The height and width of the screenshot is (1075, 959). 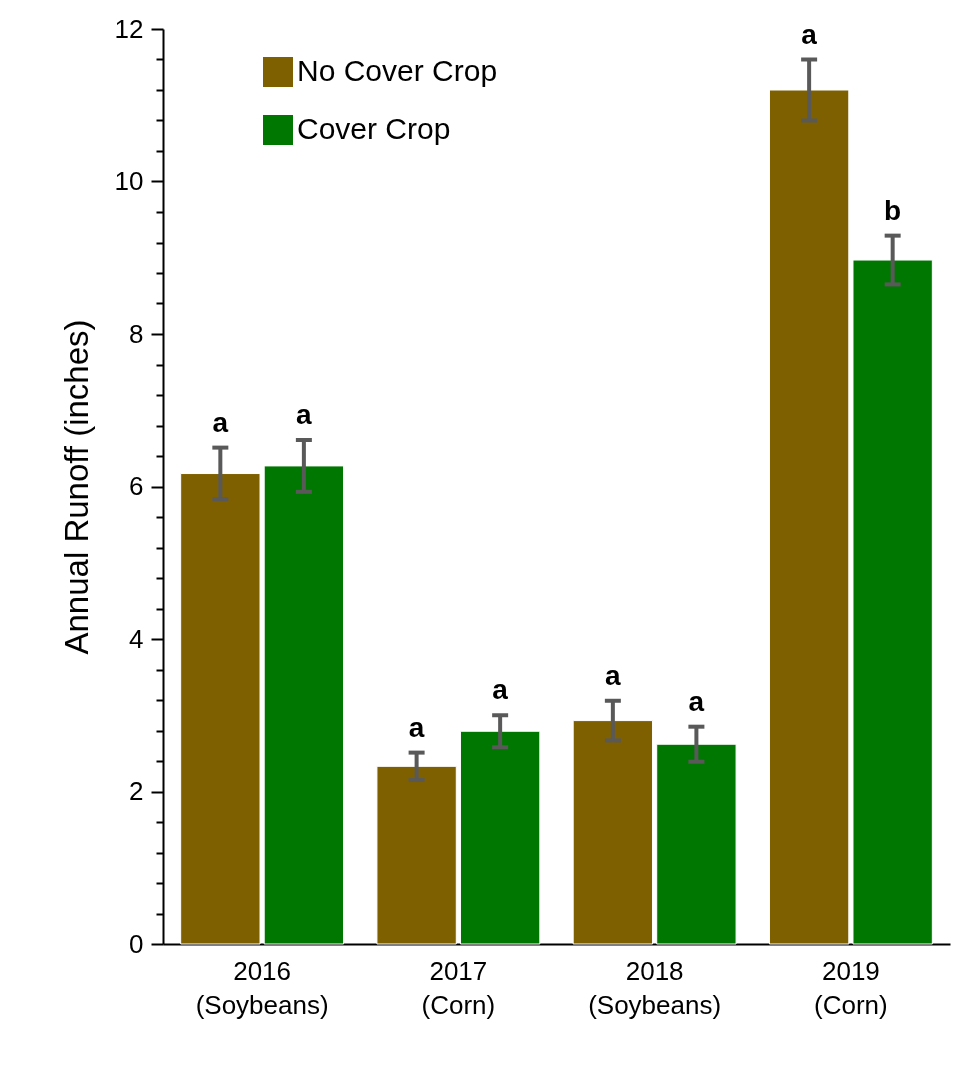 I want to click on x-tick-label: 2017 (Corn), so click(x=458, y=987).